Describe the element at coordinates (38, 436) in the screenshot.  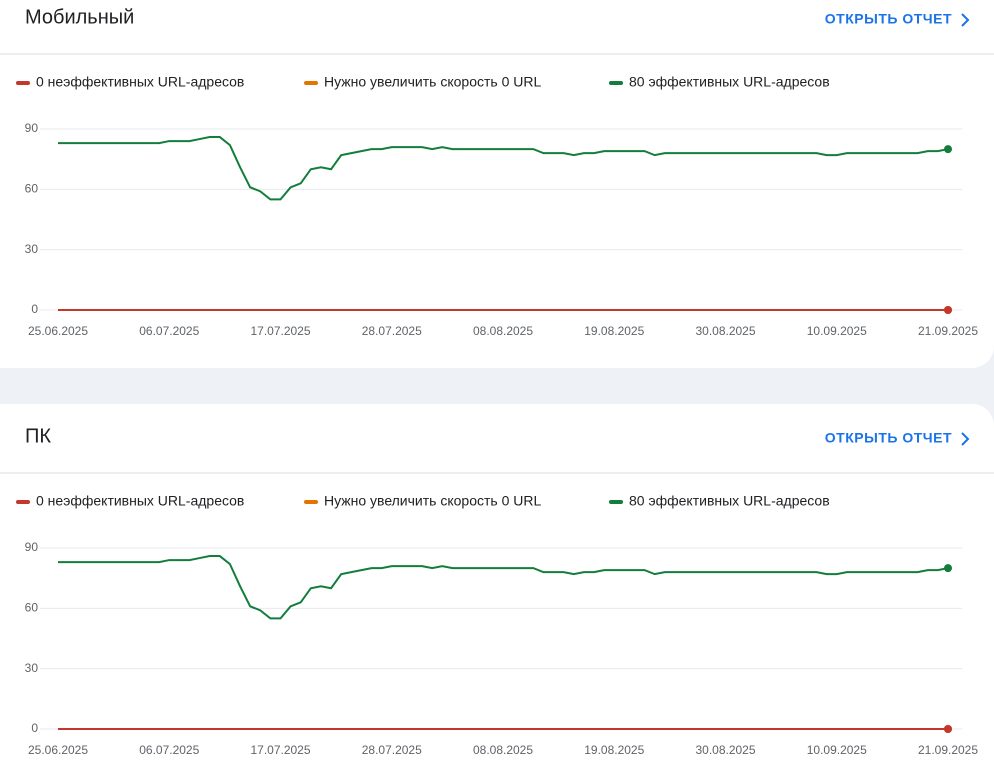
I see `card-title: ПК` at that location.